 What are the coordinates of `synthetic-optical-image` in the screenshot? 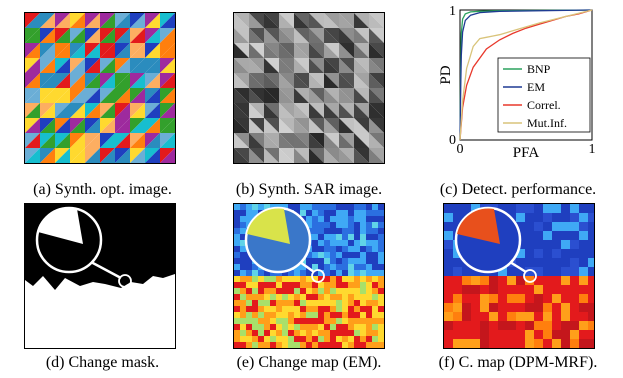 It's located at (100, 88).